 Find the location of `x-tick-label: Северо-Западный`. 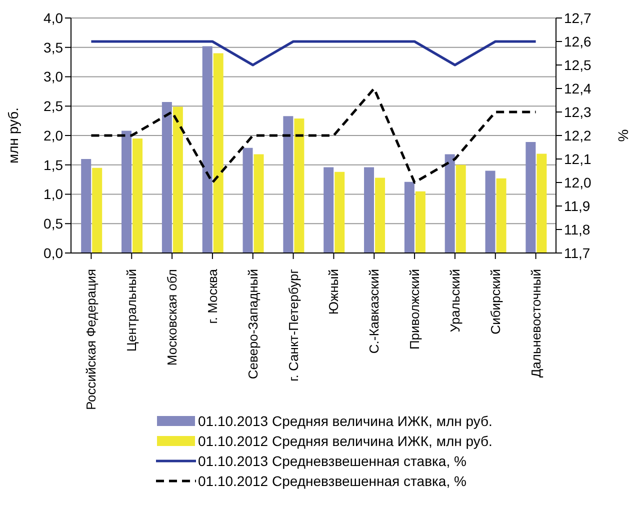

x-tick-label: Северо-Западный is located at coordinates (252, 324).